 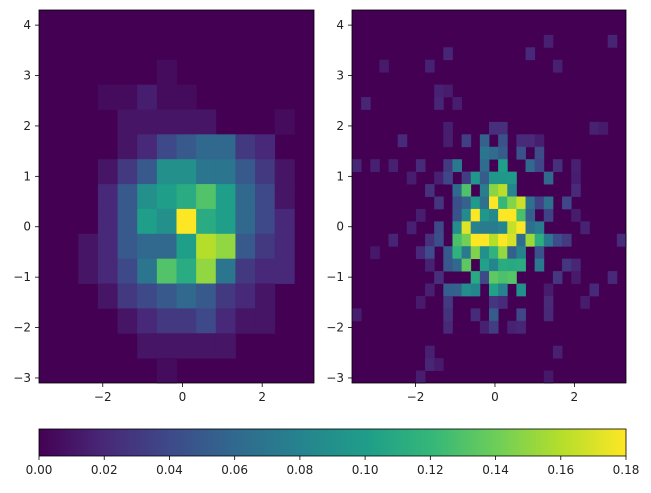 I want to click on right-y-tick-label: 3, so click(x=340, y=76).